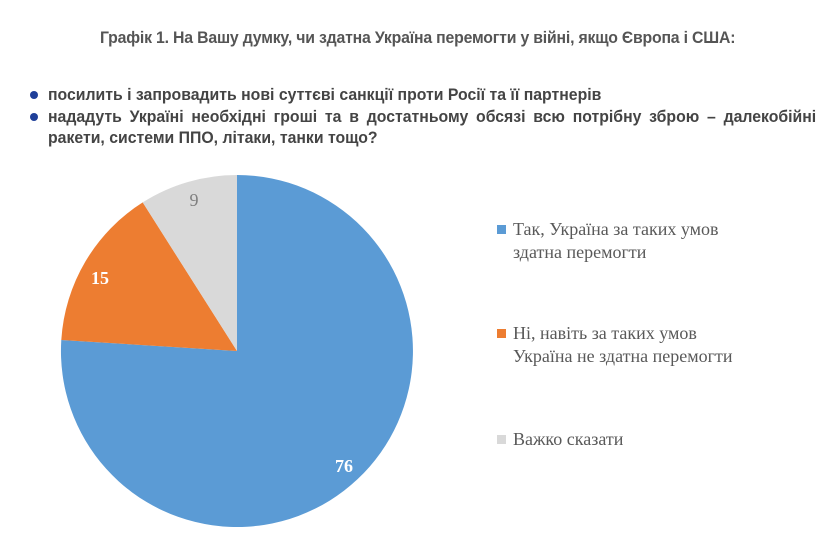 This screenshot has width=829, height=556. I want to click on legend-label: здатна перемогти, so click(580, 252).